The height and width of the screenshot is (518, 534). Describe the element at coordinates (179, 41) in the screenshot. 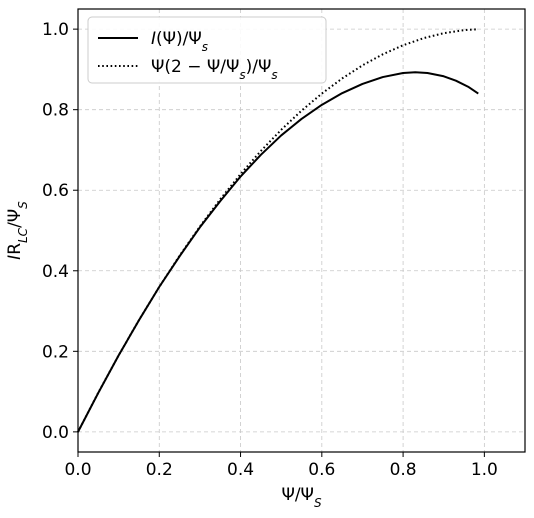

I see `legend-label: I(Ψ)/Ψs` at that location.